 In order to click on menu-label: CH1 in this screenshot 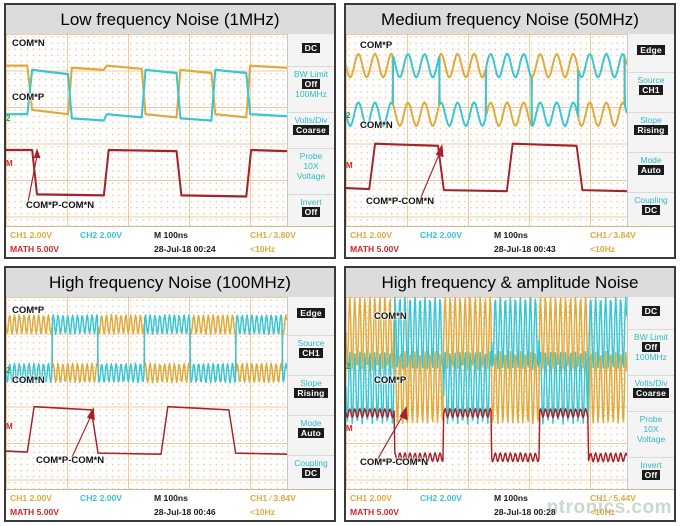, I will do `click(651, 89)`.